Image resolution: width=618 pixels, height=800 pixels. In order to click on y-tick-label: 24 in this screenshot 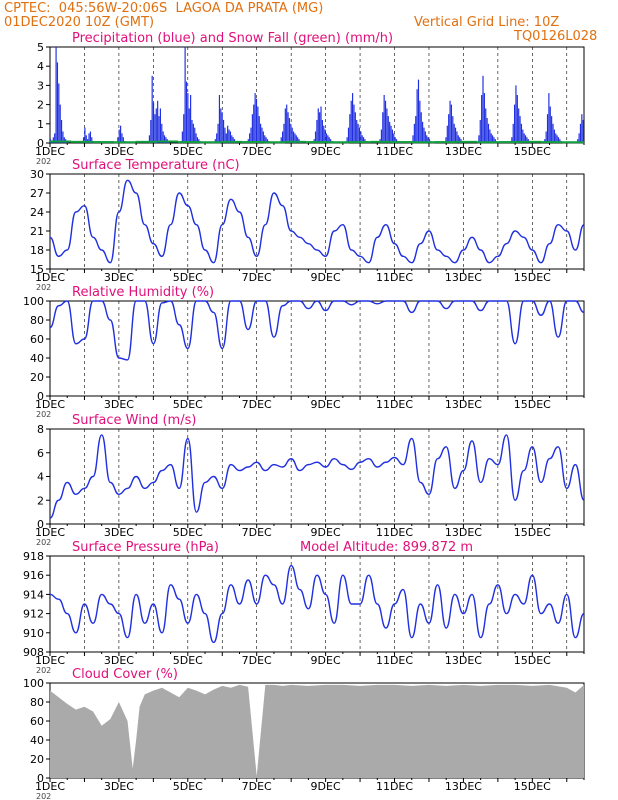, I will do `click(37, 212)`.